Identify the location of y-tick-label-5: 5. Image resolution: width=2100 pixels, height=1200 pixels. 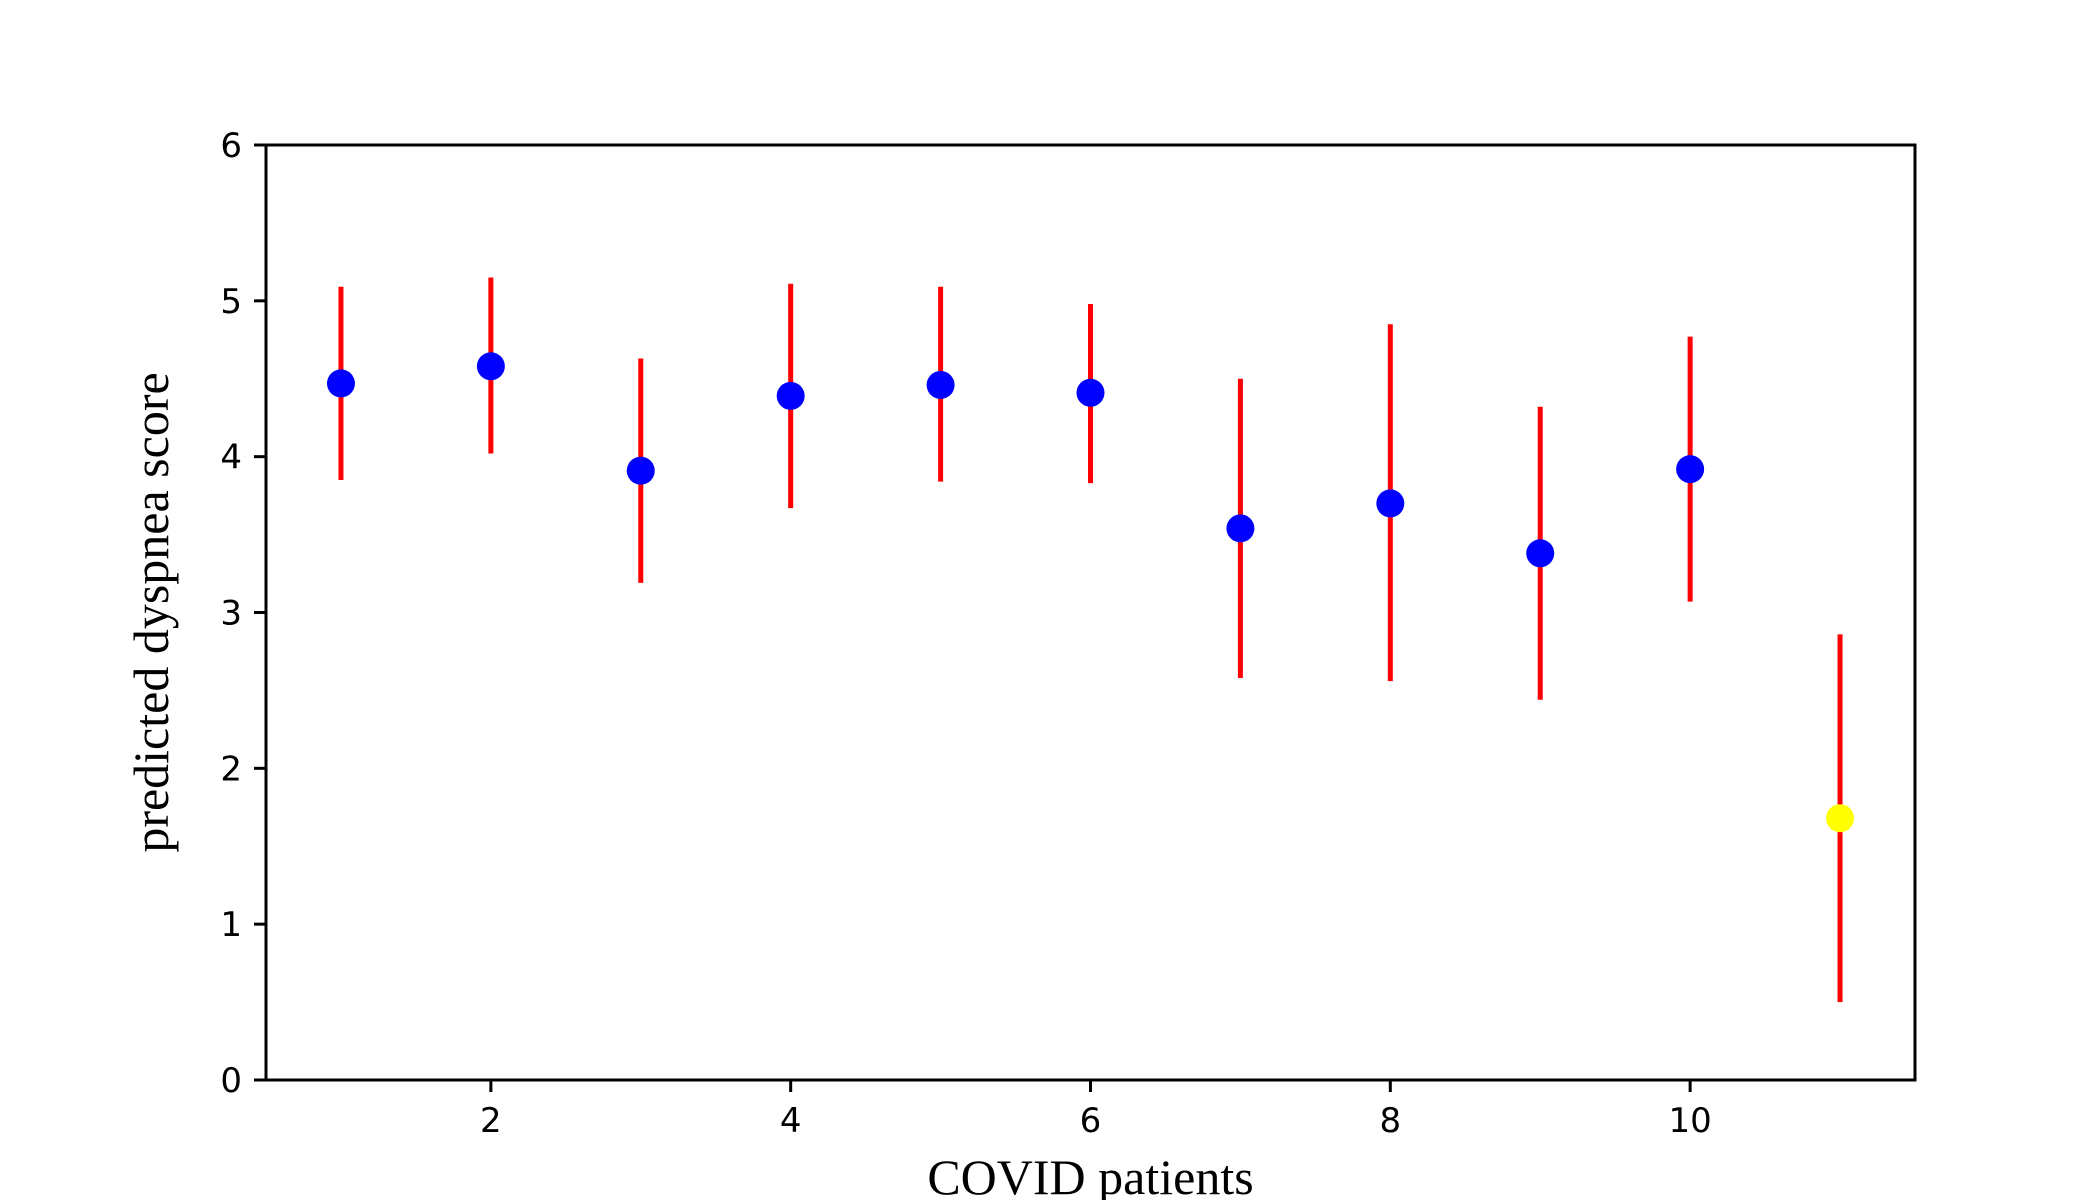
(231, 302).